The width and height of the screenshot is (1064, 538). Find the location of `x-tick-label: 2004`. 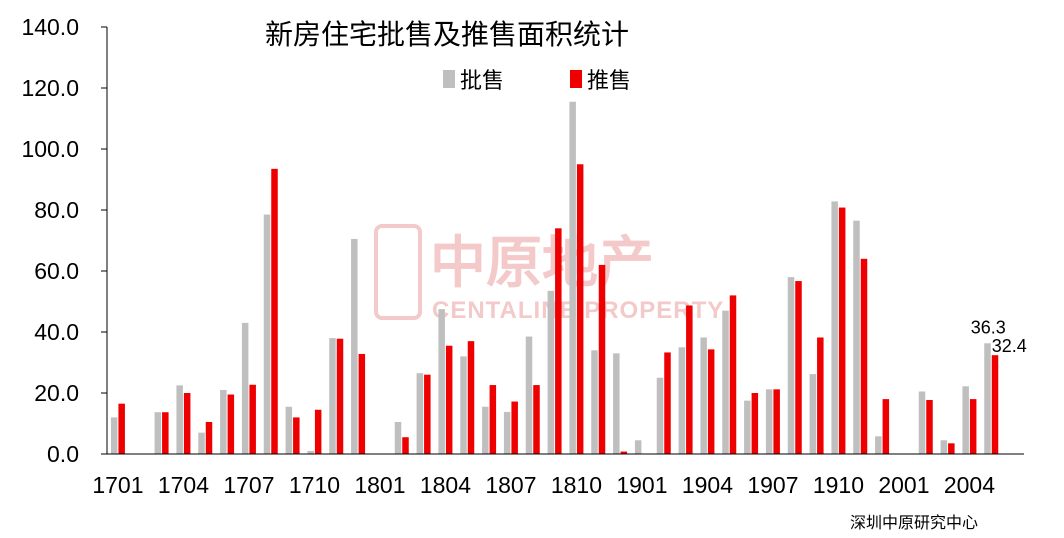

x-tick-label: 2004 is located at coordinates (969, 485).